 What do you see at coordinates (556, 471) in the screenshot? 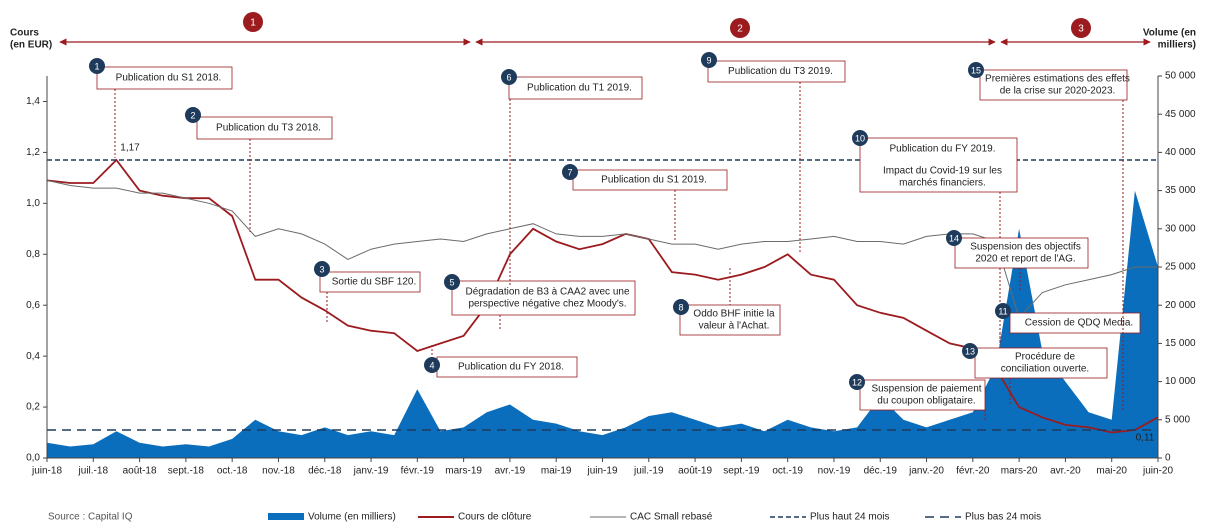
I see `x-tick-label: mai-19` at bounding box center [556, 471].